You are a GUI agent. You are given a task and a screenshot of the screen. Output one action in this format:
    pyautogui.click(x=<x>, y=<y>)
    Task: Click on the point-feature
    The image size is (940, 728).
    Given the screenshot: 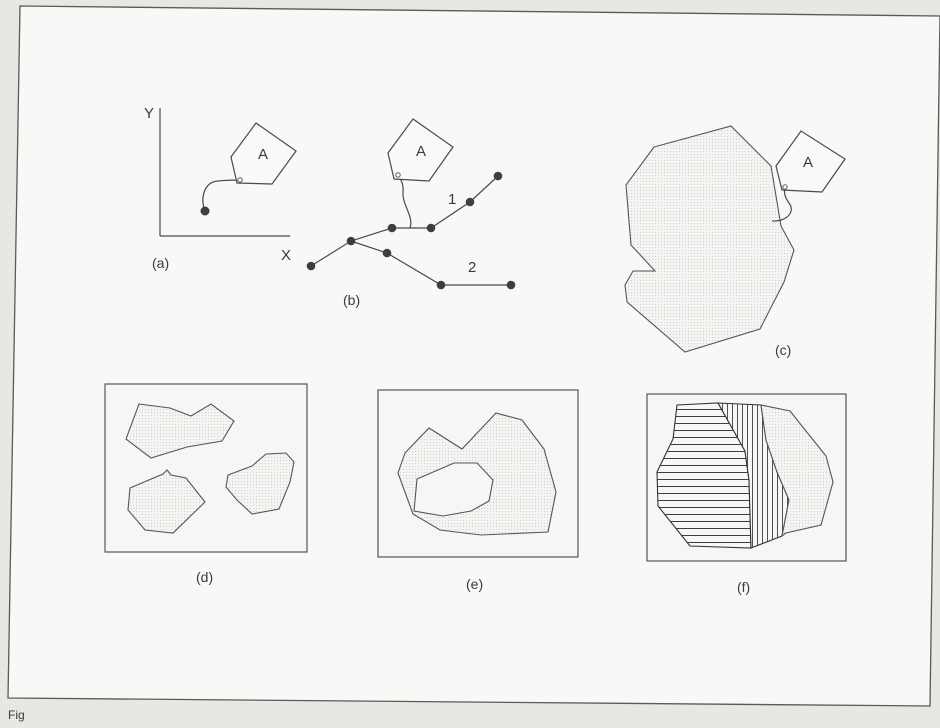 What is the action you would take?
    pyautogui.click(x=205, y=211)
    